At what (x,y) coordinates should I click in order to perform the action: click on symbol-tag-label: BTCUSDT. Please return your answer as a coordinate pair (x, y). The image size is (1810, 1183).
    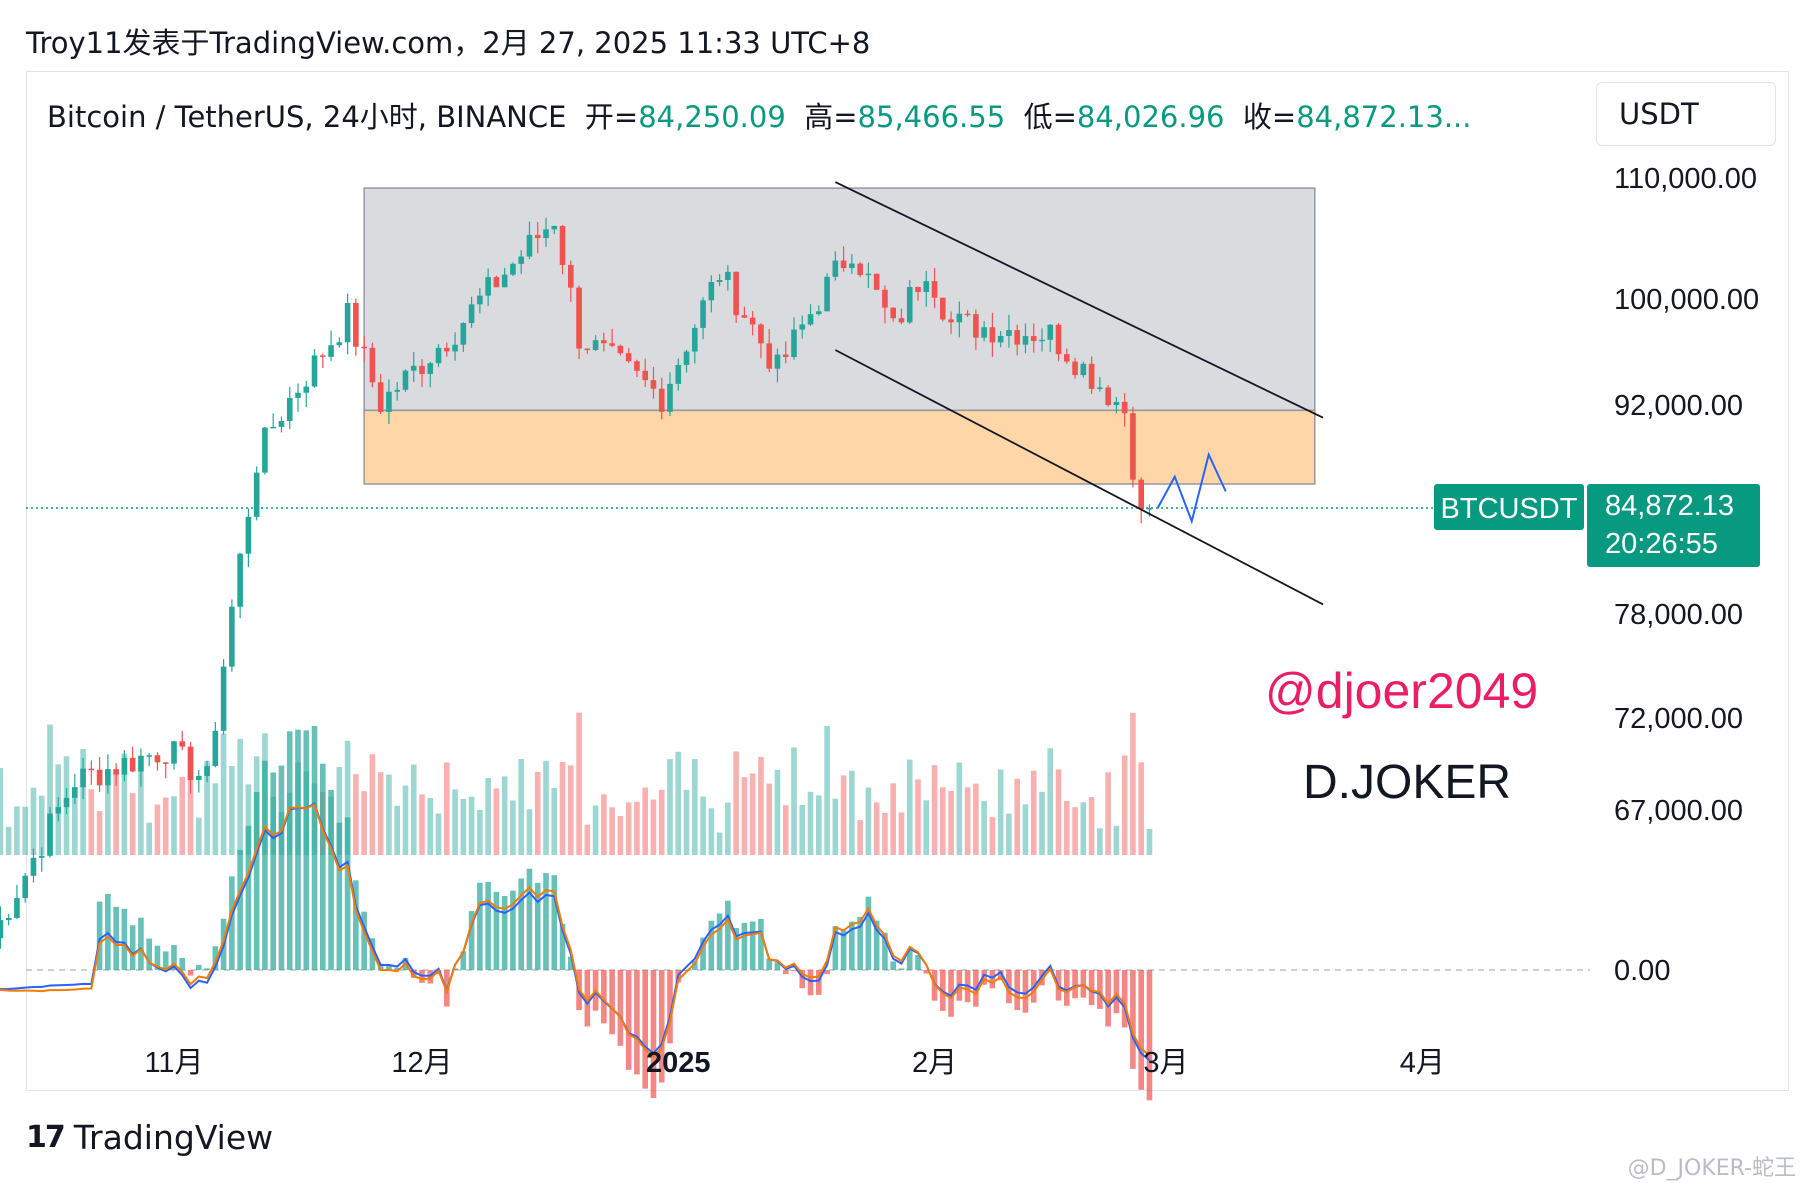
    Looking at the image, I should click on (1509, 509).